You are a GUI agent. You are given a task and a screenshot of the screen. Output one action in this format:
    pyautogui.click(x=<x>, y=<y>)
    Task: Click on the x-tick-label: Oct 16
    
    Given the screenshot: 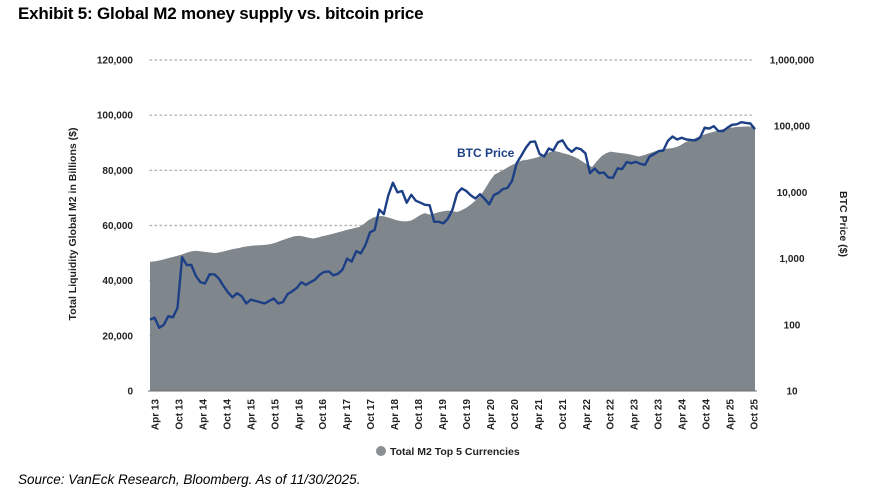 What is the action you would take?
    pyautogui.click(x=323, y=414)
    